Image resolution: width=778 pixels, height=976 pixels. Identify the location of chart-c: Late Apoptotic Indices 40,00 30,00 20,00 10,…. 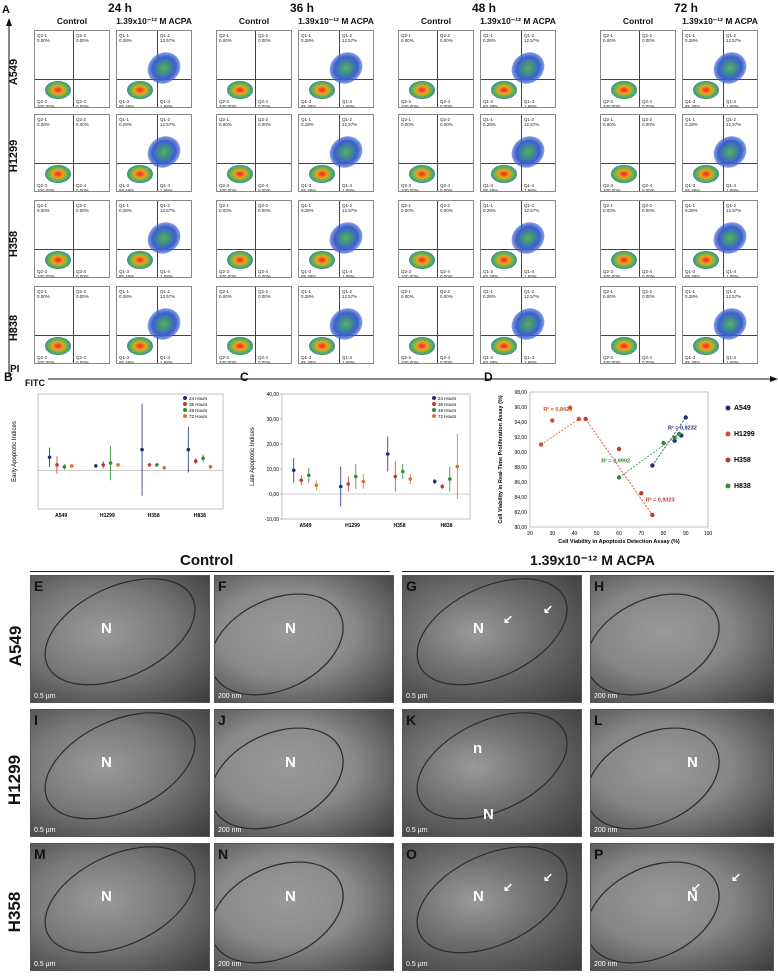
(360, 460).